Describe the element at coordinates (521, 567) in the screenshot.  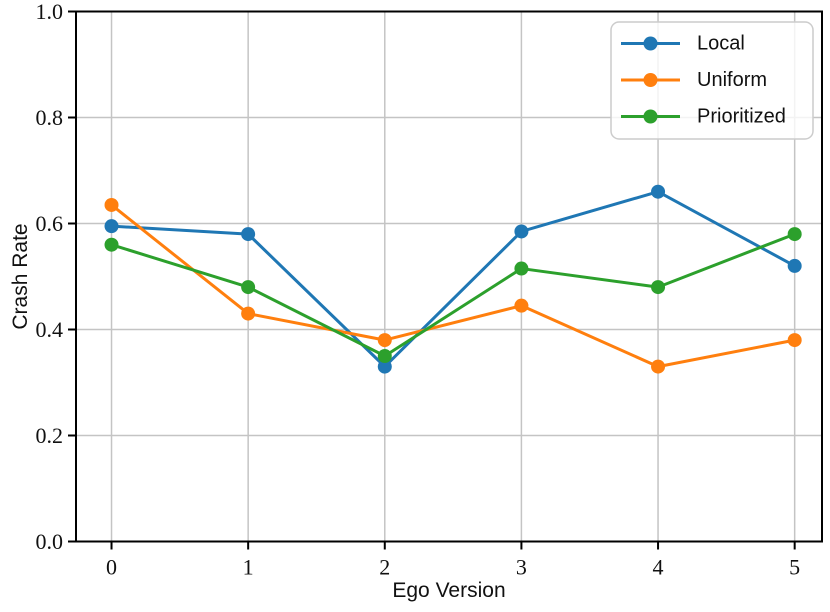
I see `x-tick-label: 3` at that location.